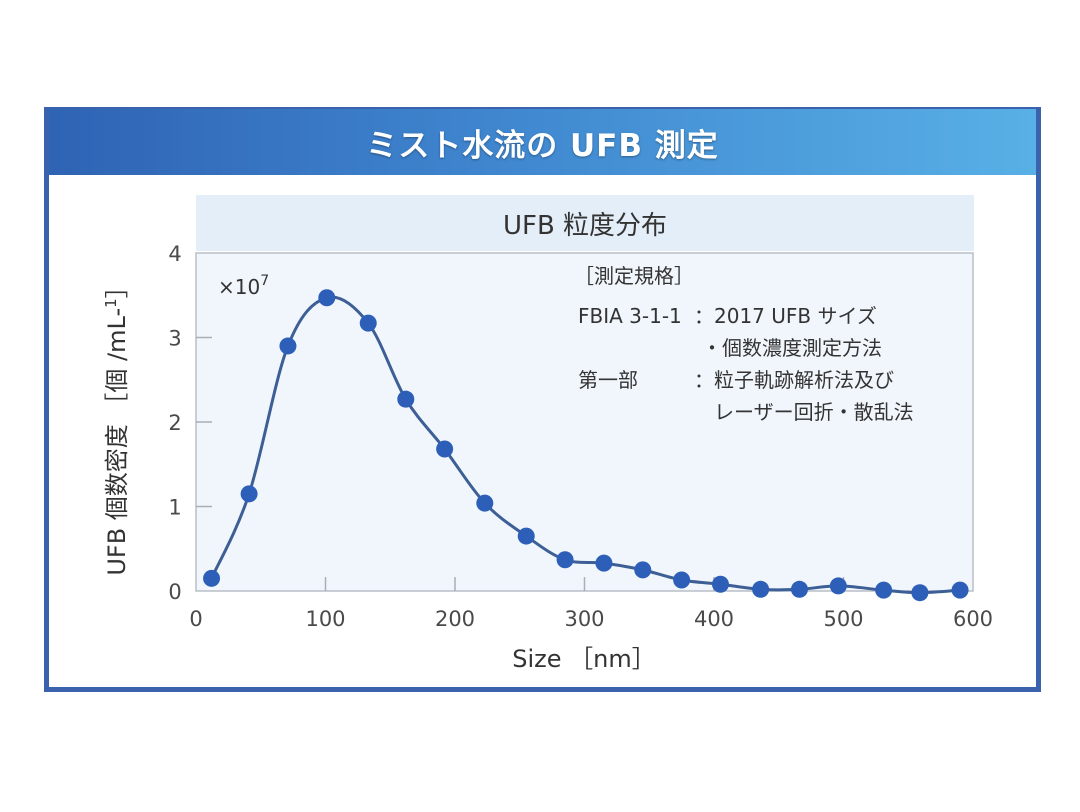  What do you see at coordinates (116, 424) in the screenshot?
I see `y-axis-title: UFB 個数密度 ［個 /mL-1］` at bounding box center [116, 424].